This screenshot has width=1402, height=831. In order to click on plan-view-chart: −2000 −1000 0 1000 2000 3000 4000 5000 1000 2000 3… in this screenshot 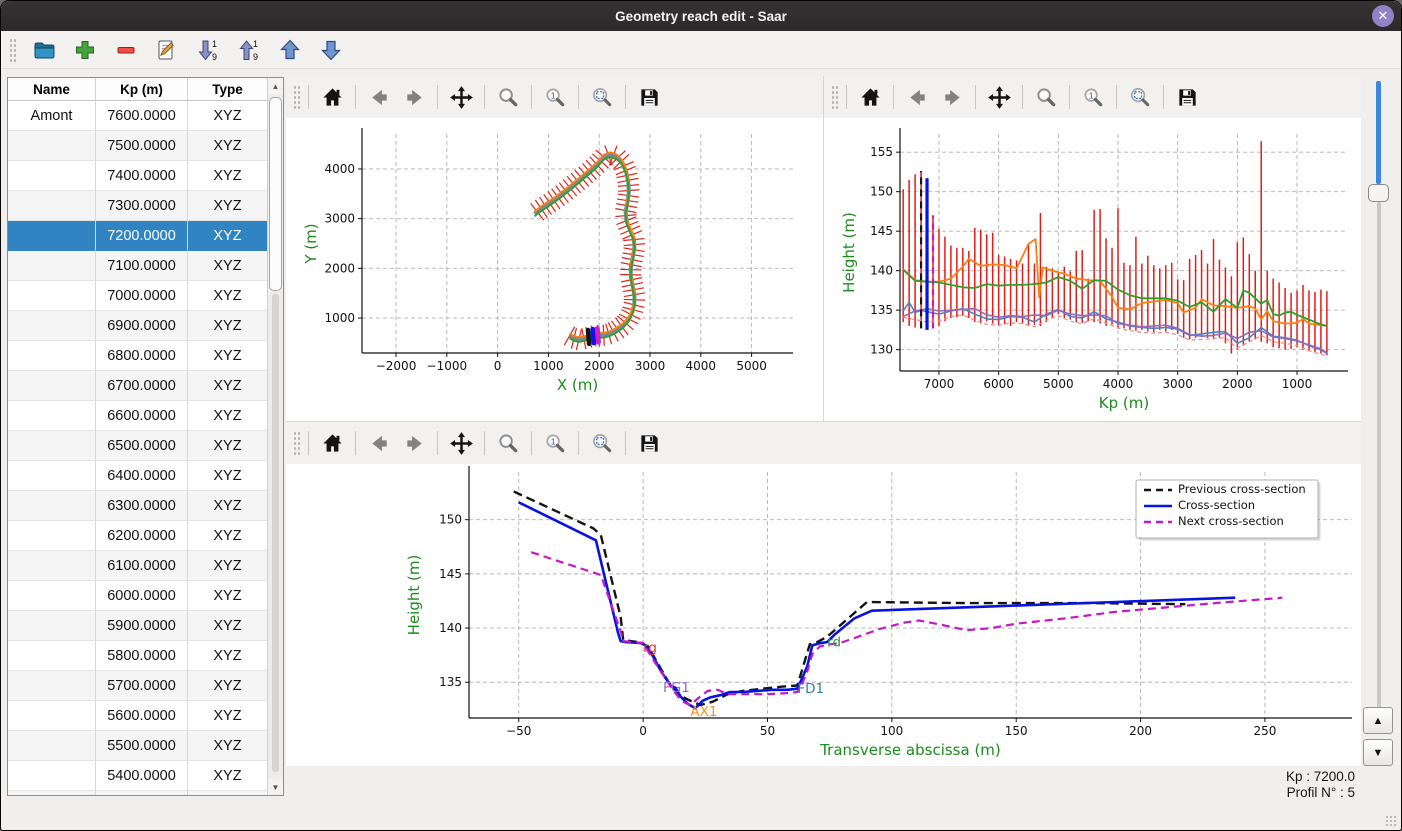, I will do `click(554, 269)`.